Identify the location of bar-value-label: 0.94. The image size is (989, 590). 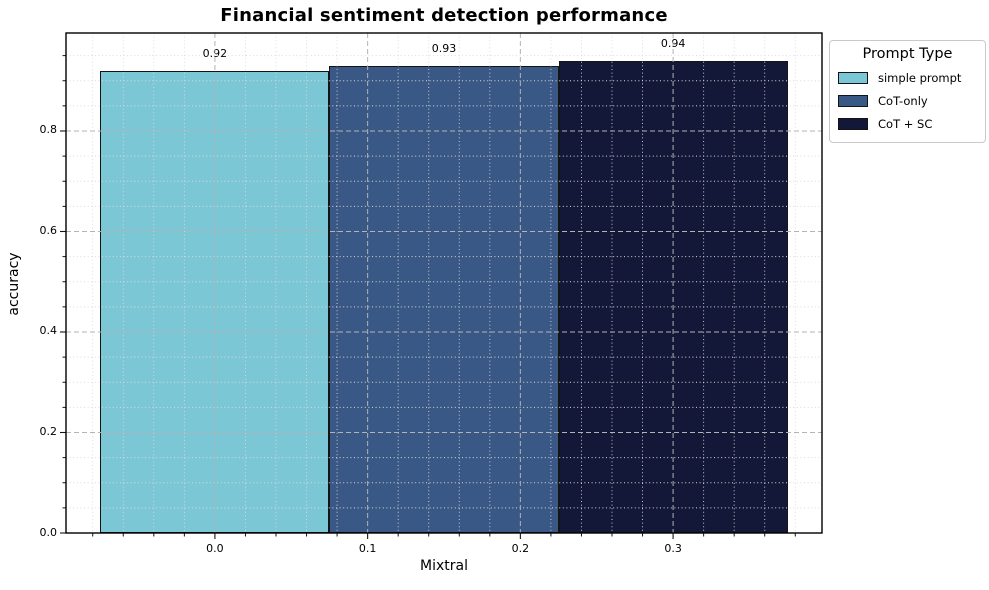
(673, 43).